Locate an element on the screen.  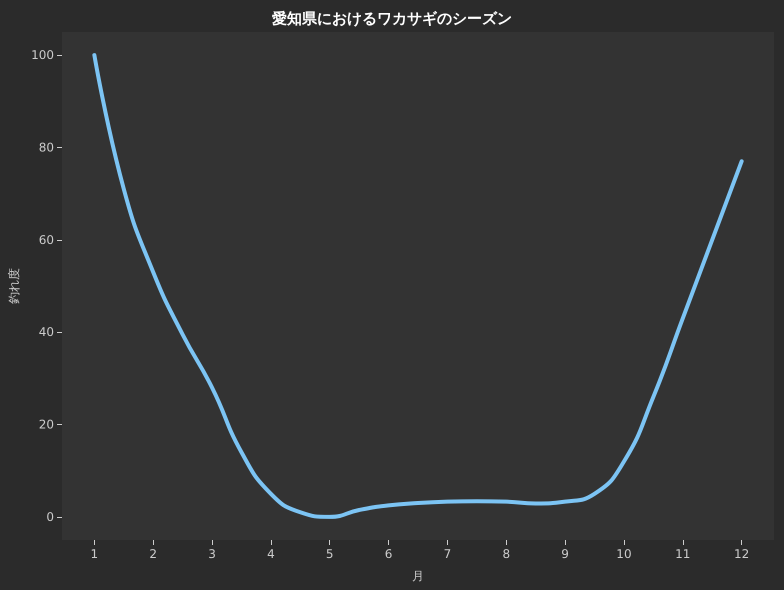
y-tick-label: 40 is located at coordinates (46, 332).